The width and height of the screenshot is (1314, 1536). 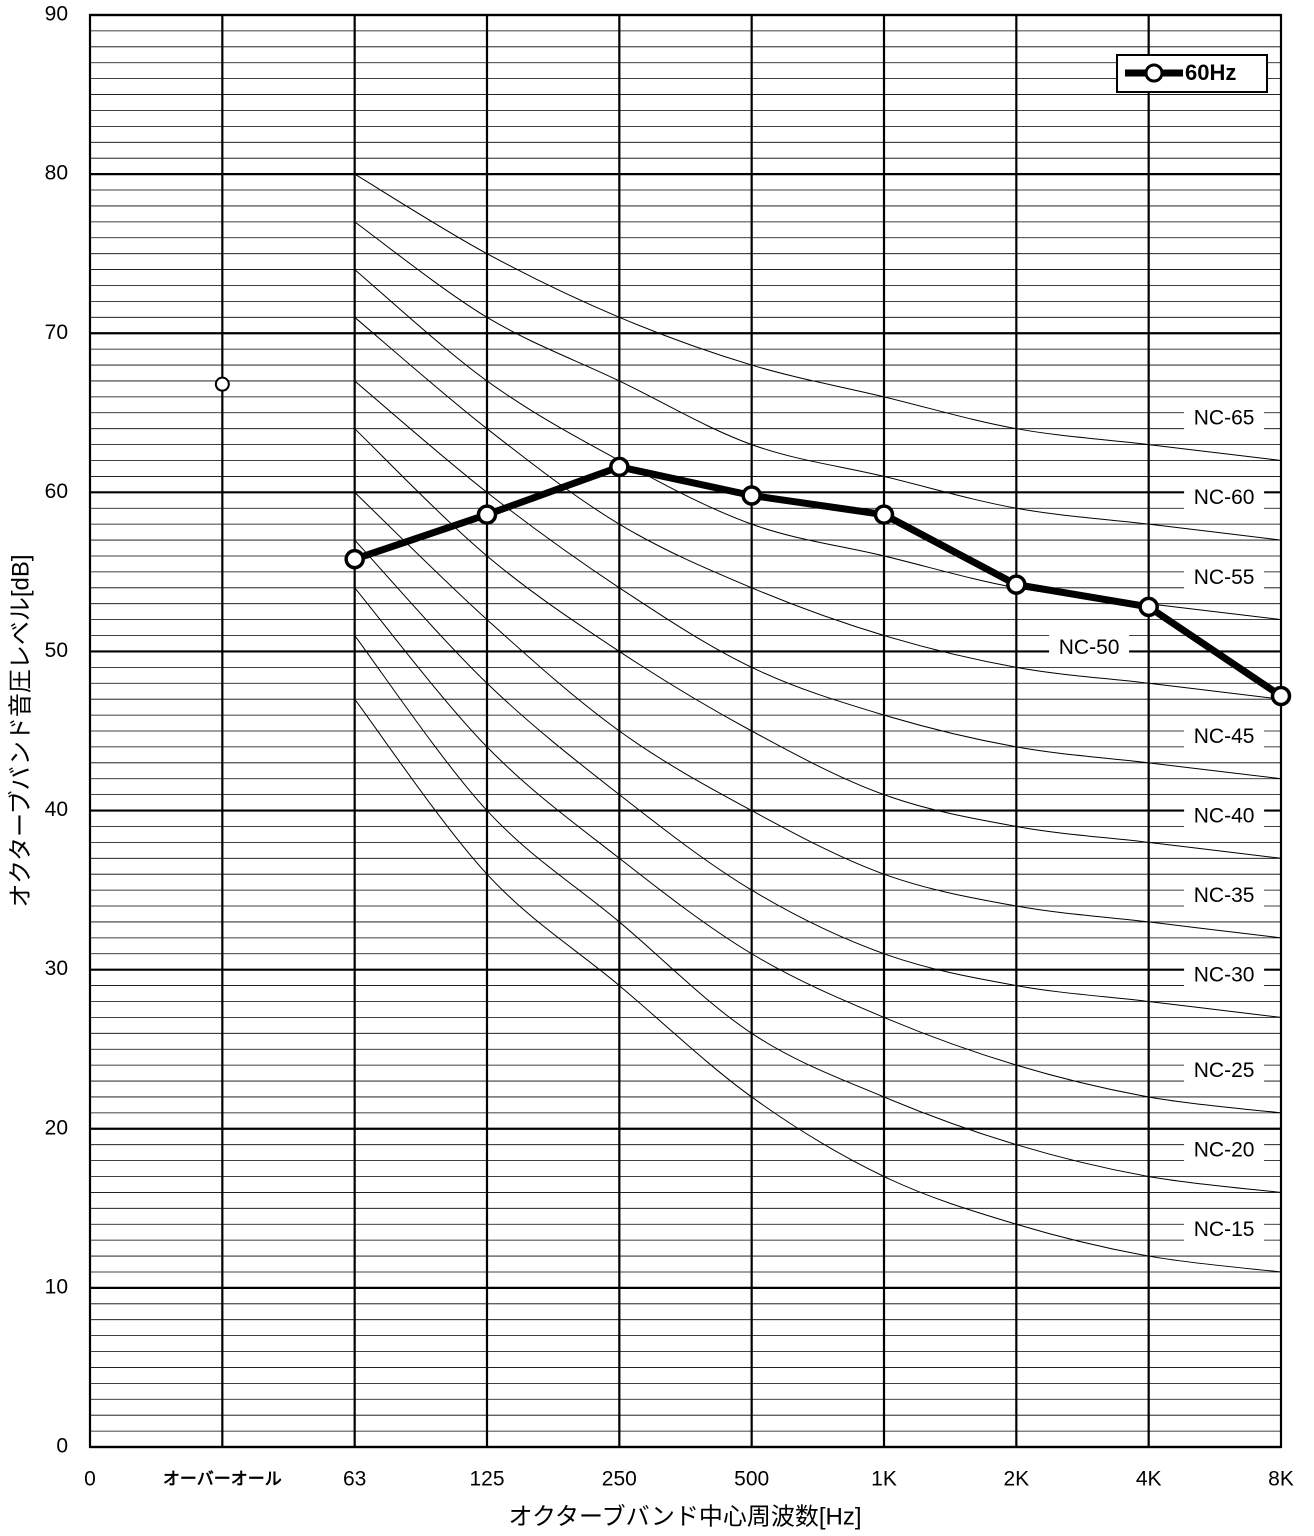 What do you see at coordinates (1154, 73) in the screenshot?
I see `legend-swatch-marker` at bounding box center [1154, 73].